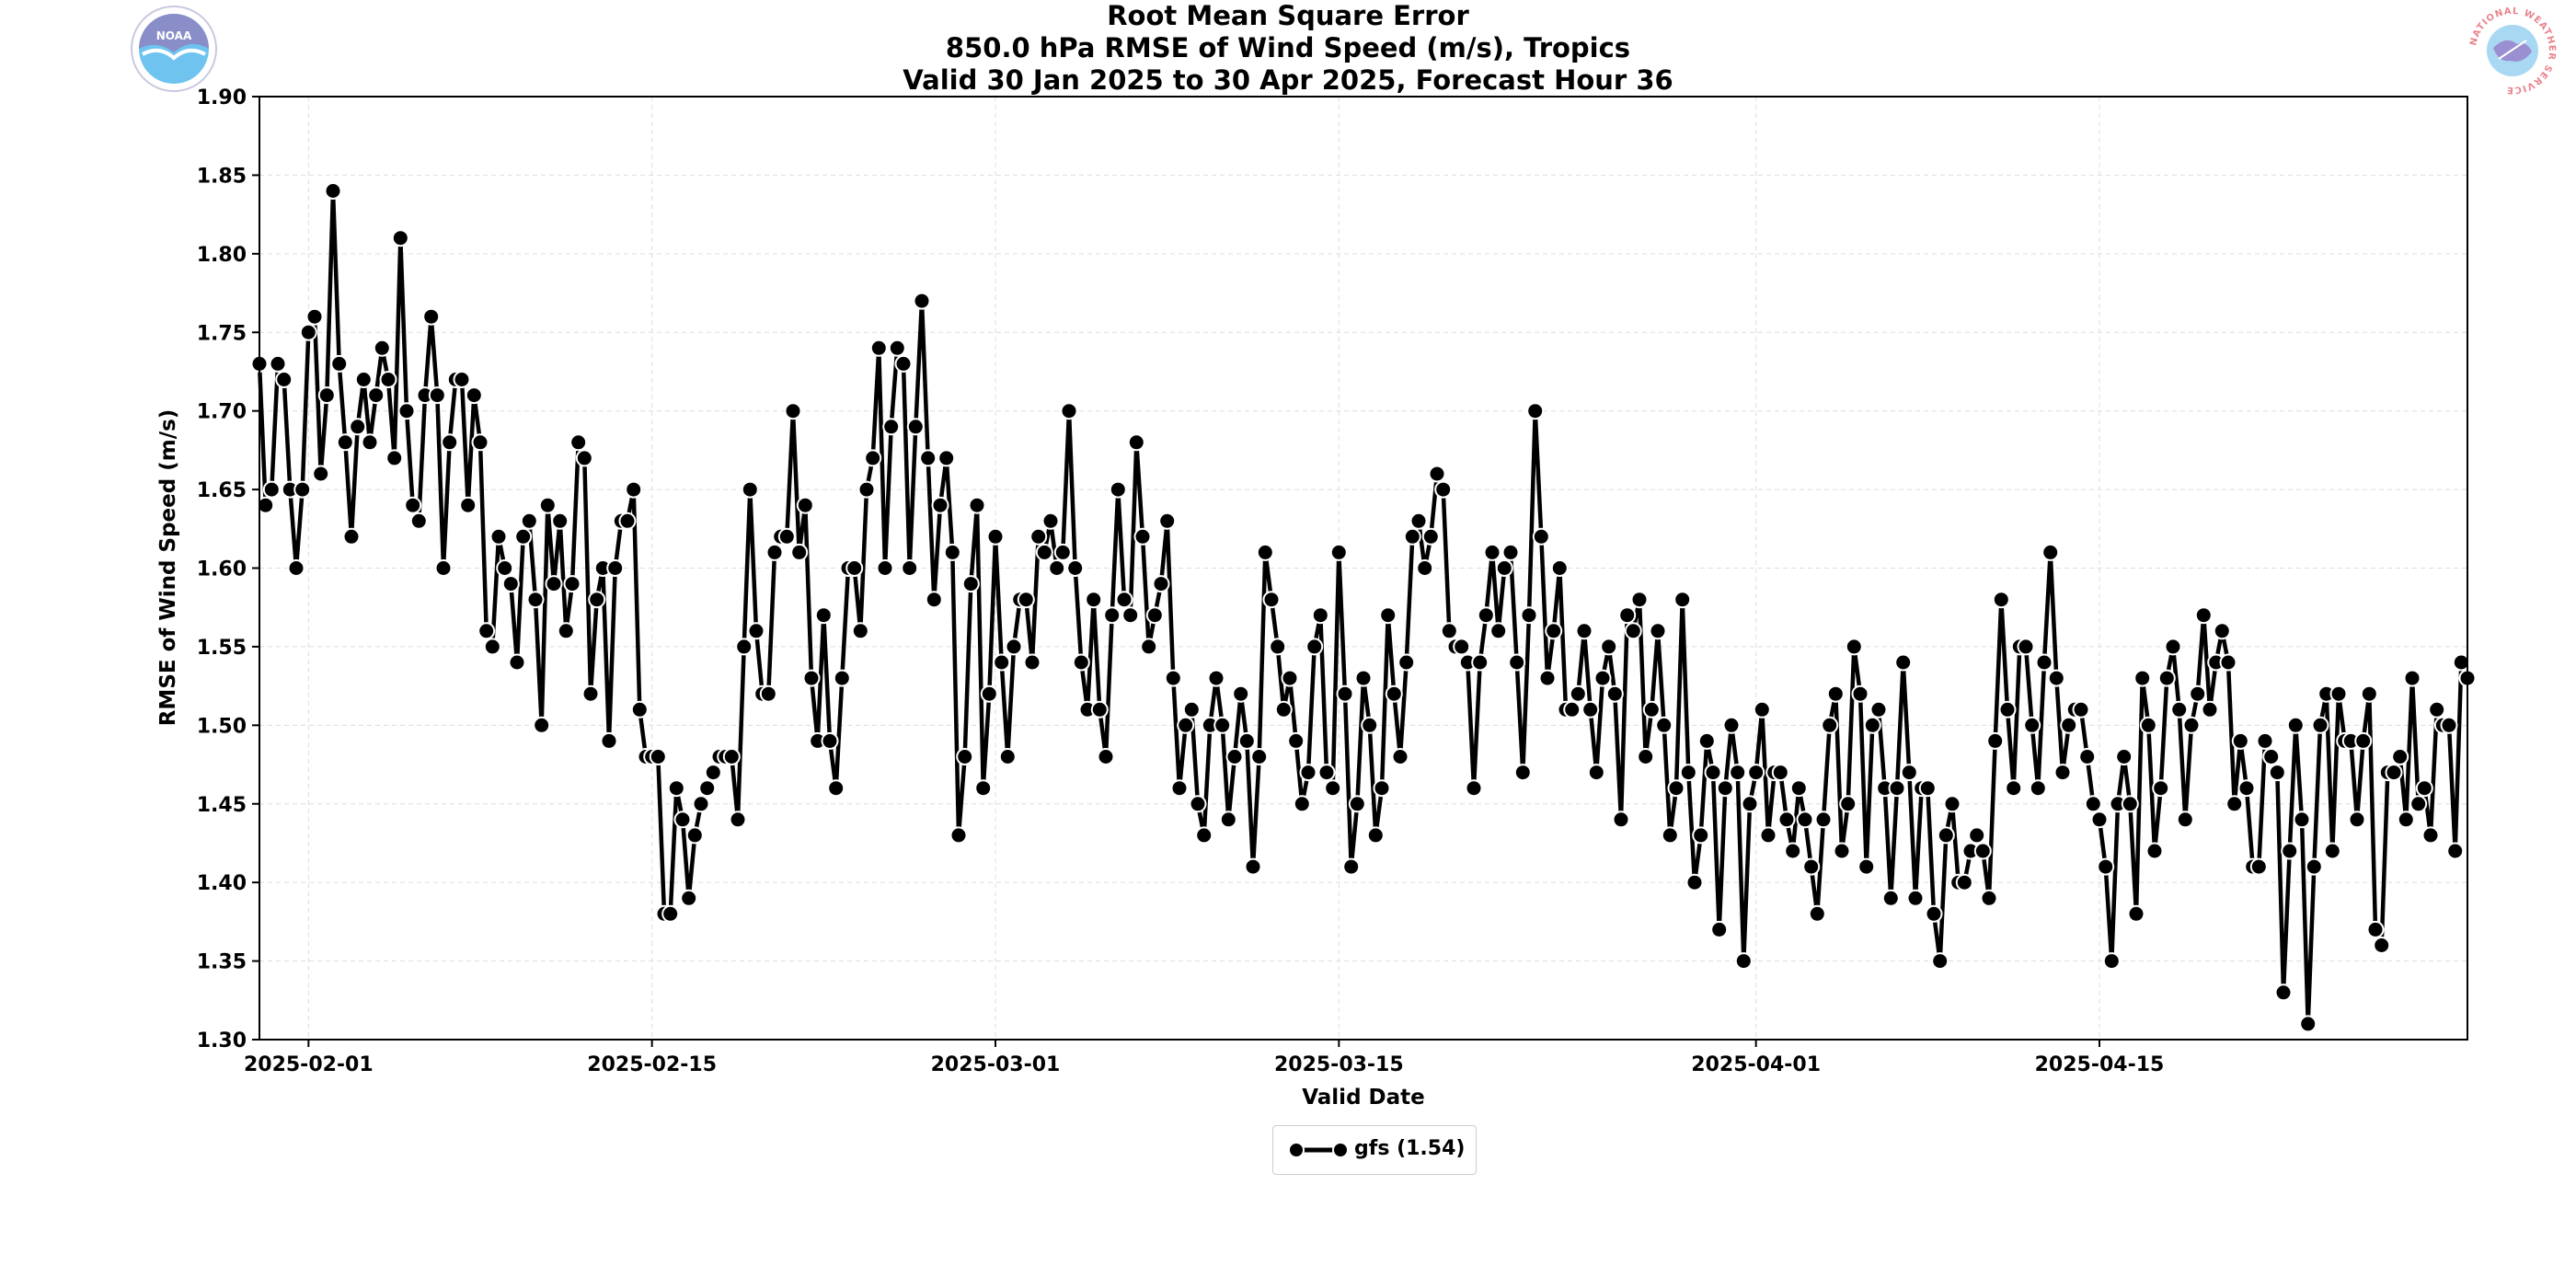 Image resolution: width=2576 pixels, height=1288 pixels. What do you see at coordinates (222, 255) in the screenshot?
I see `y-tick-label: 1.80` at bounding box center [222, 255].